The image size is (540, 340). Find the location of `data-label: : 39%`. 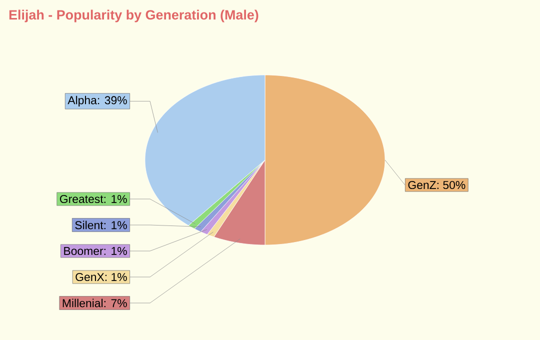

data-label: : 39% is located at coordinates (112, 100).